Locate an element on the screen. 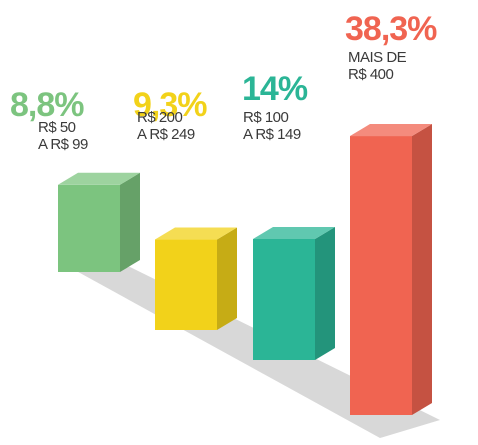  category-label: R$ 100 A R$ 149 is located at coordinates (272, 126).